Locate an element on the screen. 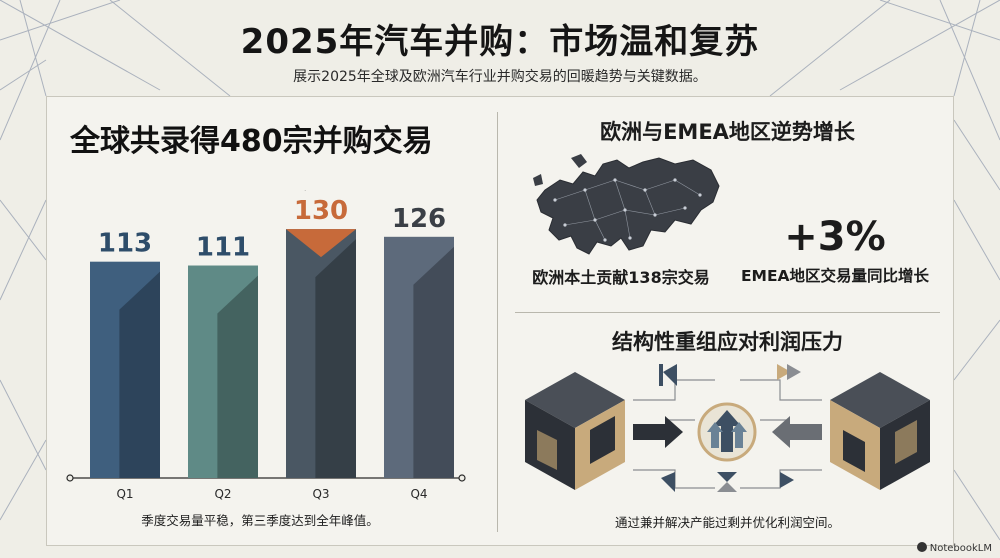  bar-value-label-q2: 111 is located at coordinates (223, 248).